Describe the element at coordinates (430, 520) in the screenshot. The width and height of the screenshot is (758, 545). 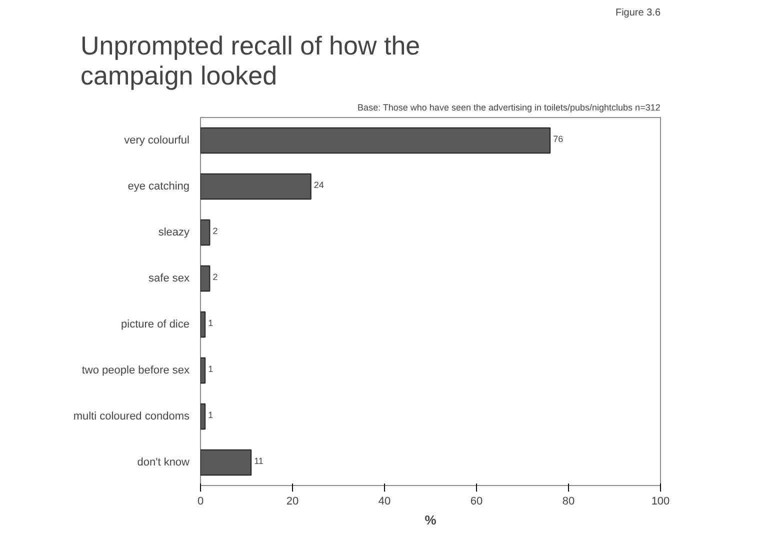
I see `x-axis-title: %` at that location.